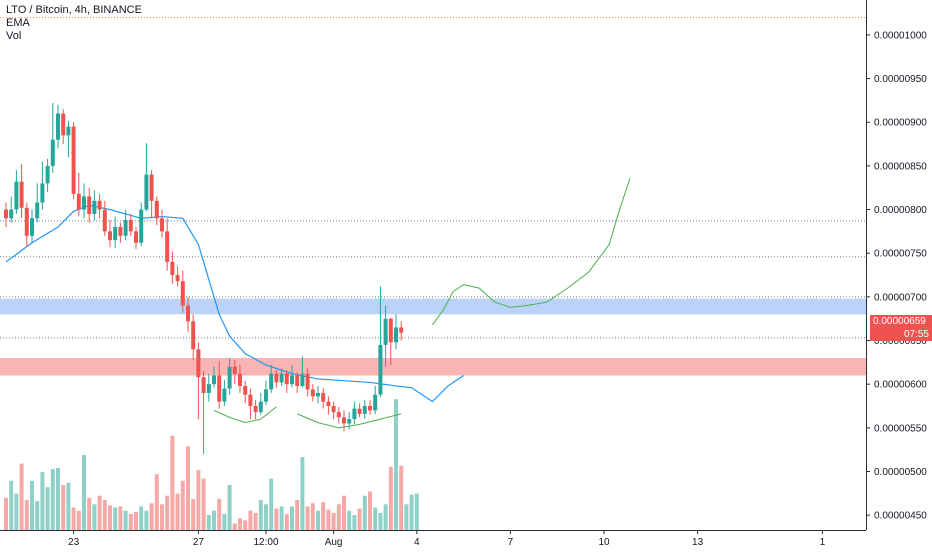  Describe the element at coordinates (900, 123) in the screenshot. I see `price-tick-label: 0.00000900` at that location.